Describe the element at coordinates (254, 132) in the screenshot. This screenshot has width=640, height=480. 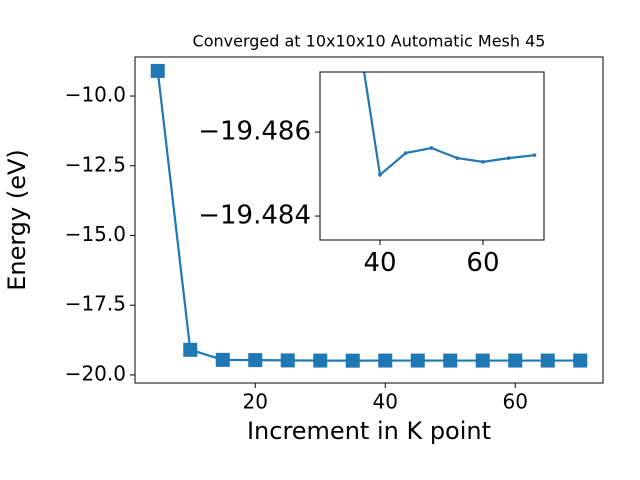
I see `y-tick-label: −19.486` at that location.